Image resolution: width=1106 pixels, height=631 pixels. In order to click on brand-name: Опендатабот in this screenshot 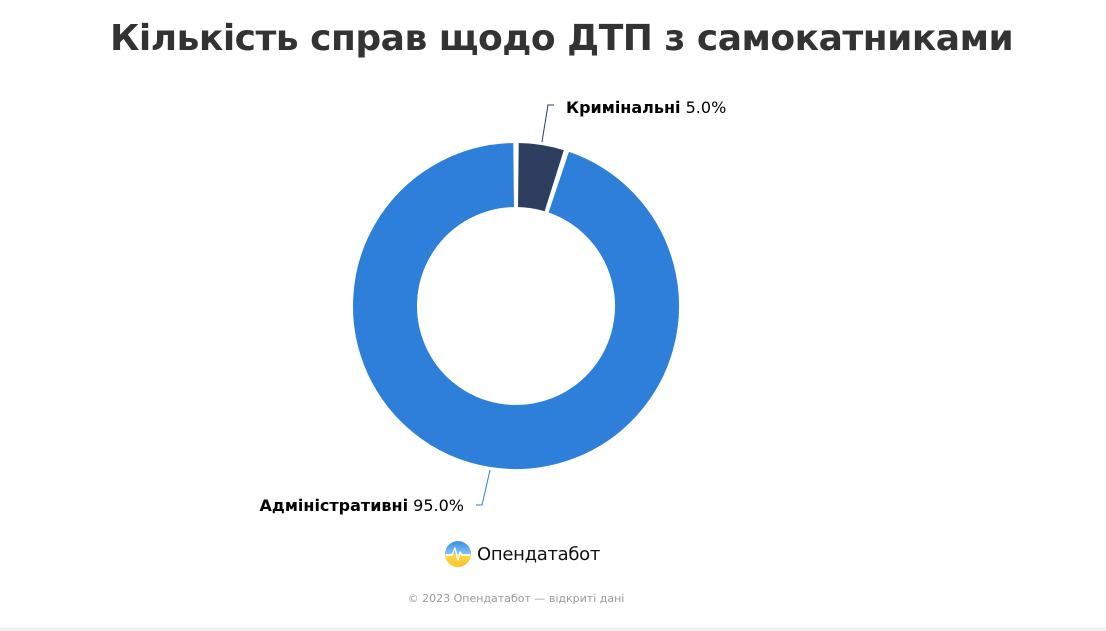, I will do `click(539, 554)`.